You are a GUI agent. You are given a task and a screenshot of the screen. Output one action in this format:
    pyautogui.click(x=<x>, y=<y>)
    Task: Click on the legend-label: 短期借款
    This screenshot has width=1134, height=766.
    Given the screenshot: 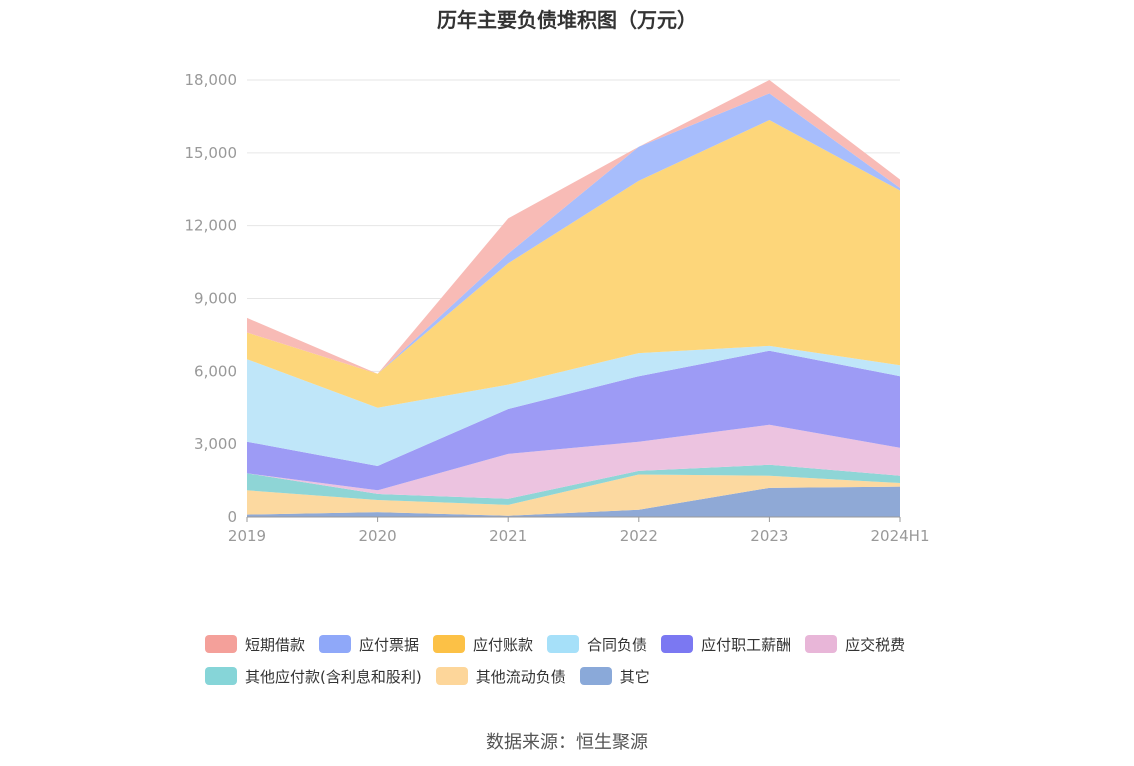 What is the action you would take?
    pyautogui.click(x=275, y=644)
    